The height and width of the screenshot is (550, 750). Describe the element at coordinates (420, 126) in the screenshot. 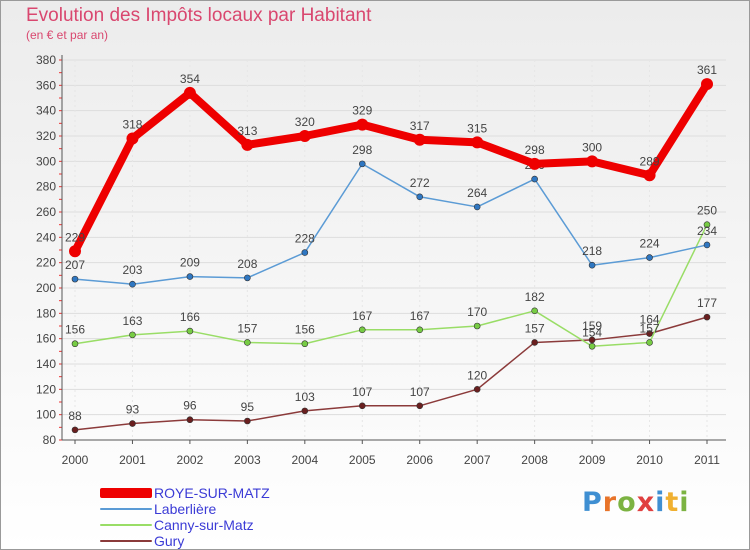

I see `data-label: 317` at that location.